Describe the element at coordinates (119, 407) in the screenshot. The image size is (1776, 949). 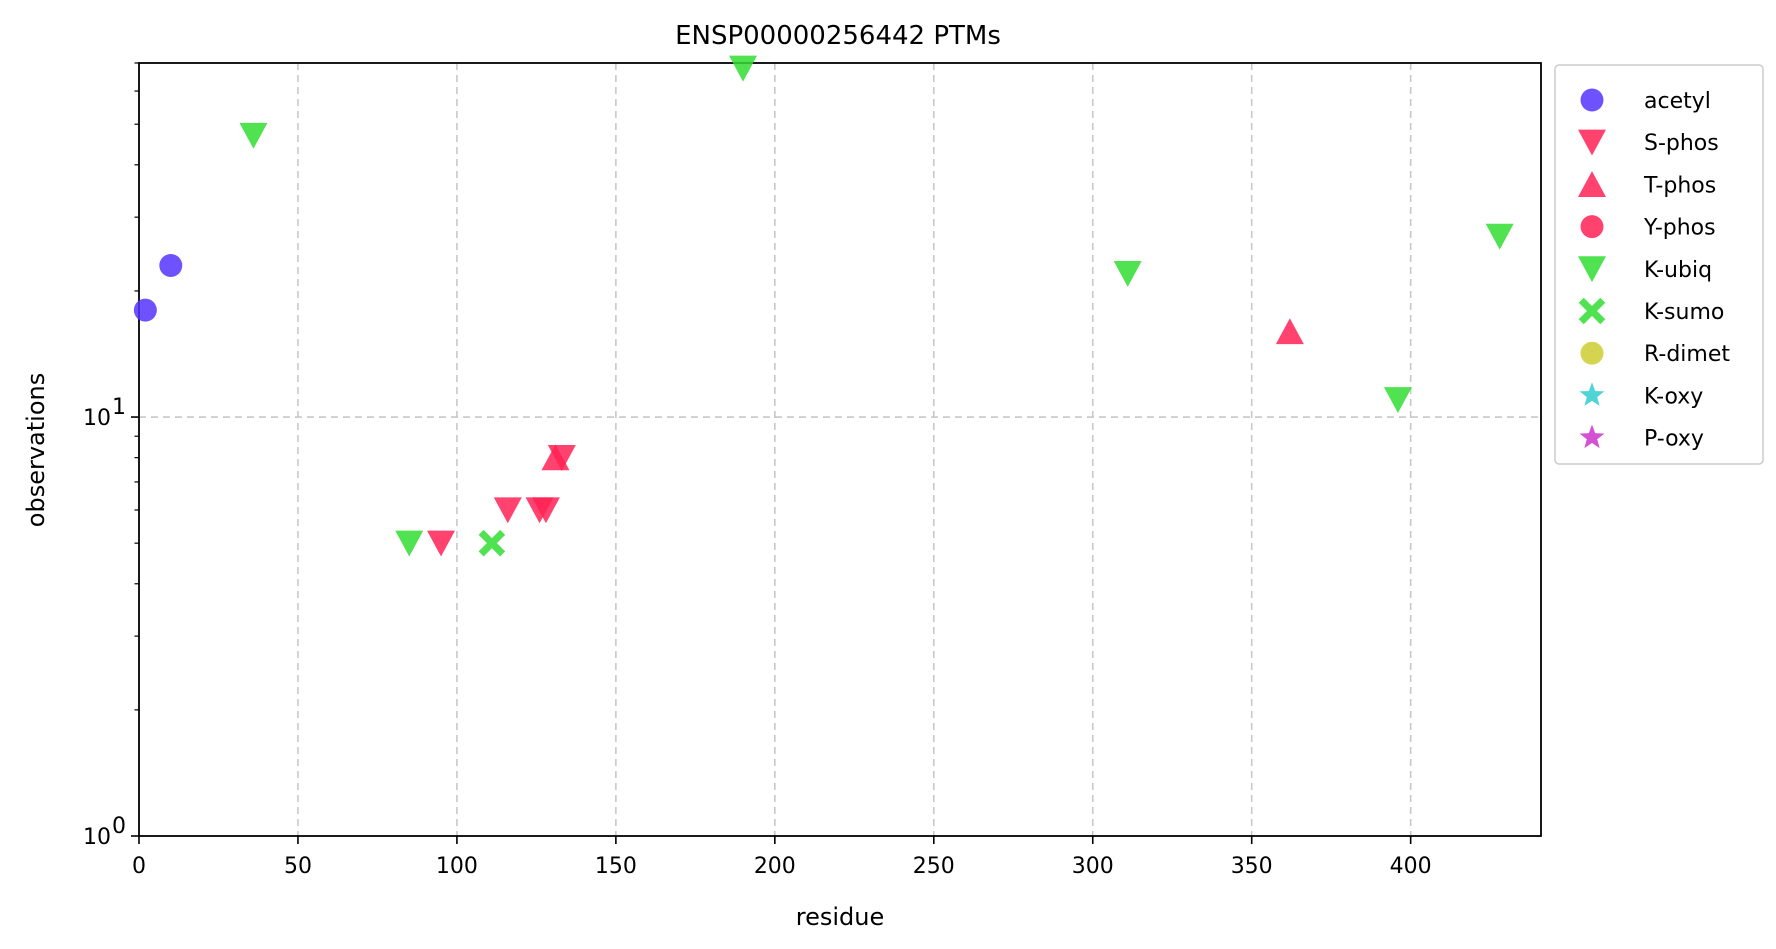
I see `y-tick-exponent: 1` at that location.